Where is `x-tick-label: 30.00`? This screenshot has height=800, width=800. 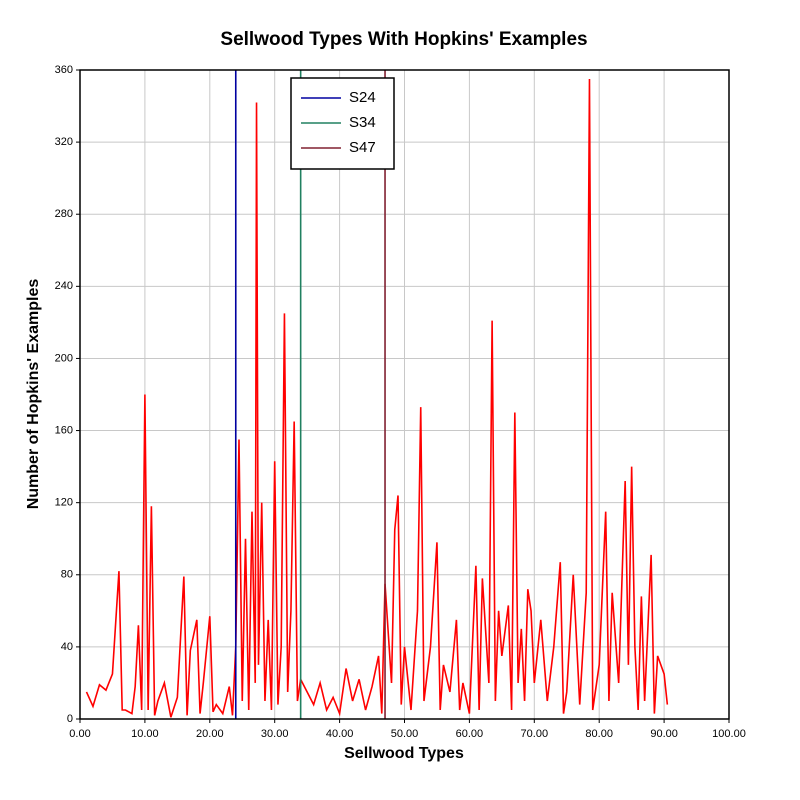 x-tick-label: 30.00 is located at coordinates (275, 734).